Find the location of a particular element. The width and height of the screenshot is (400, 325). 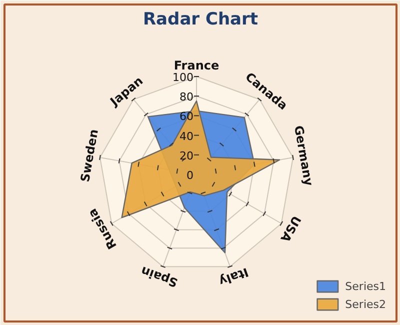

spoke-label: Germany is located at coordinates (303, 155).